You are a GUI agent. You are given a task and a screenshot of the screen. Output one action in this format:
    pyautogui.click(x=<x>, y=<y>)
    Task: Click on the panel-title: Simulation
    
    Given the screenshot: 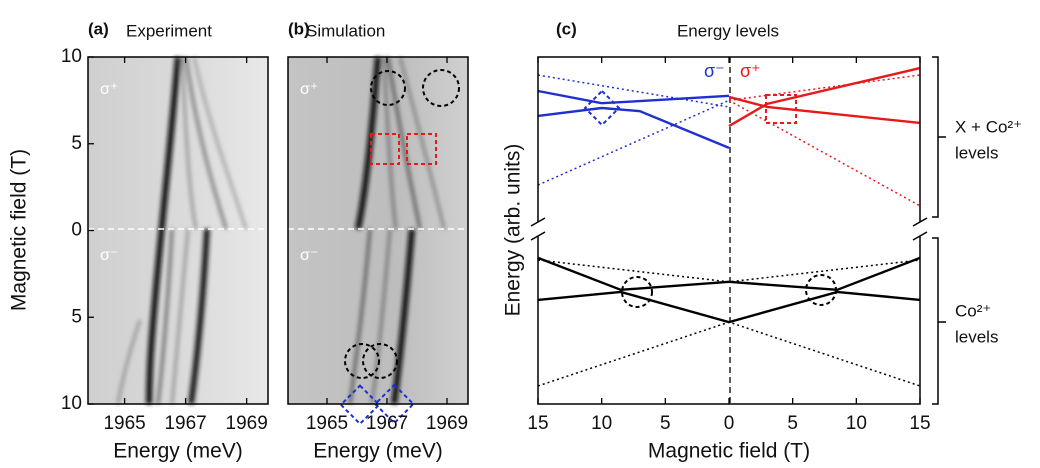 What is the action you would take?
    pyautogui.click(x=345, y=30)
    